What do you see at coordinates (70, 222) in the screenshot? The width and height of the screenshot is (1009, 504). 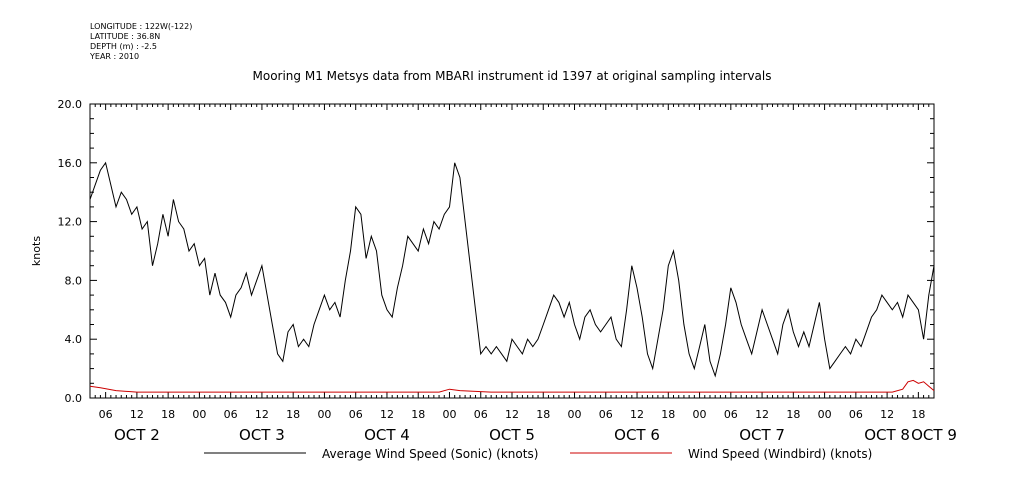 I see `y-tick-label: 12.0` at bounding box center [70, 222].